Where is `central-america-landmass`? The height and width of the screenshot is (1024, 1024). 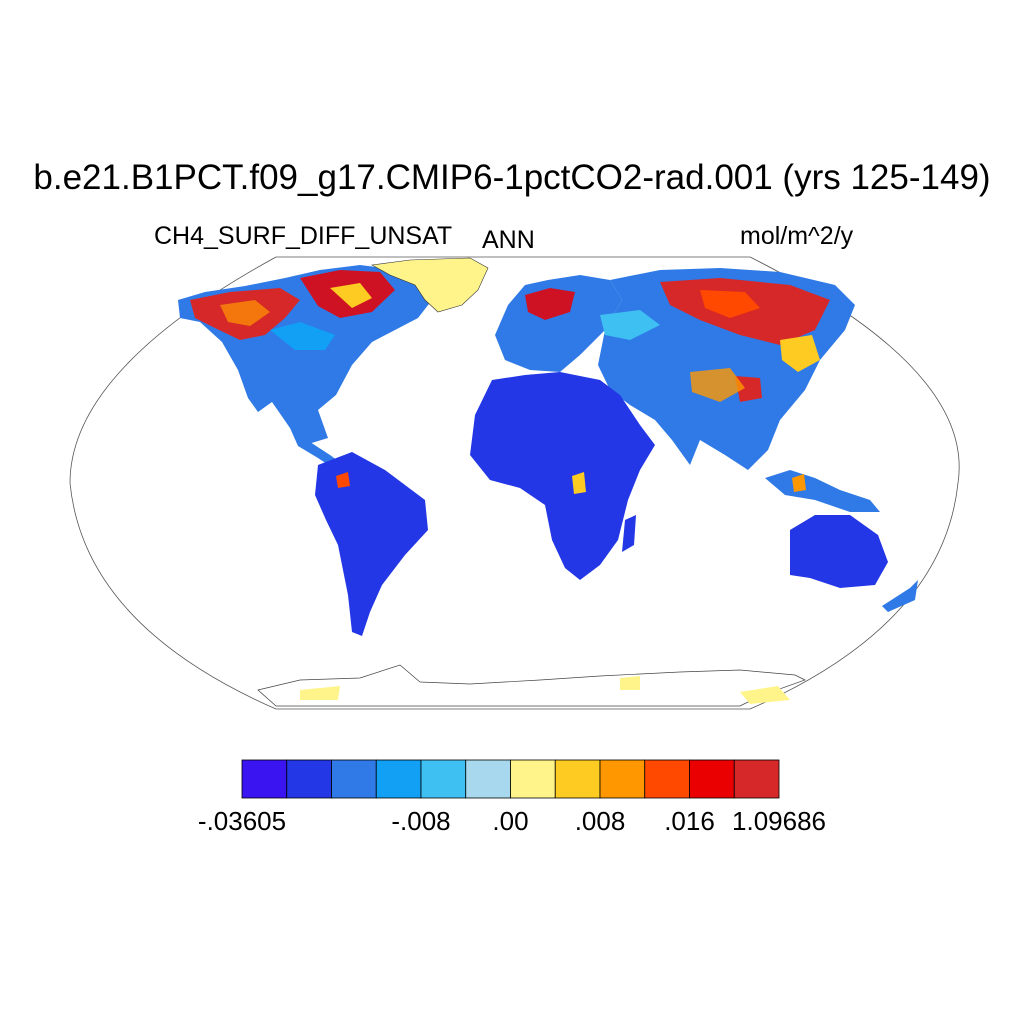 central-america-landmass is located at coordinates (317, 449).